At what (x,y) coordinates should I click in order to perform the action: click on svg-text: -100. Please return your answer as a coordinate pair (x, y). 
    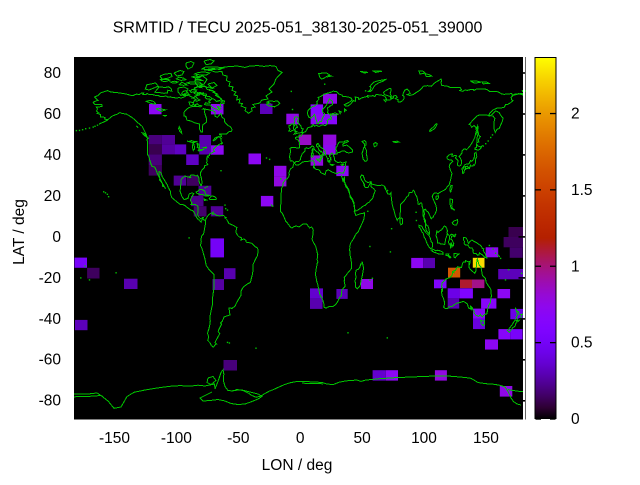
    Looking at the image, I should click on (176, 438).